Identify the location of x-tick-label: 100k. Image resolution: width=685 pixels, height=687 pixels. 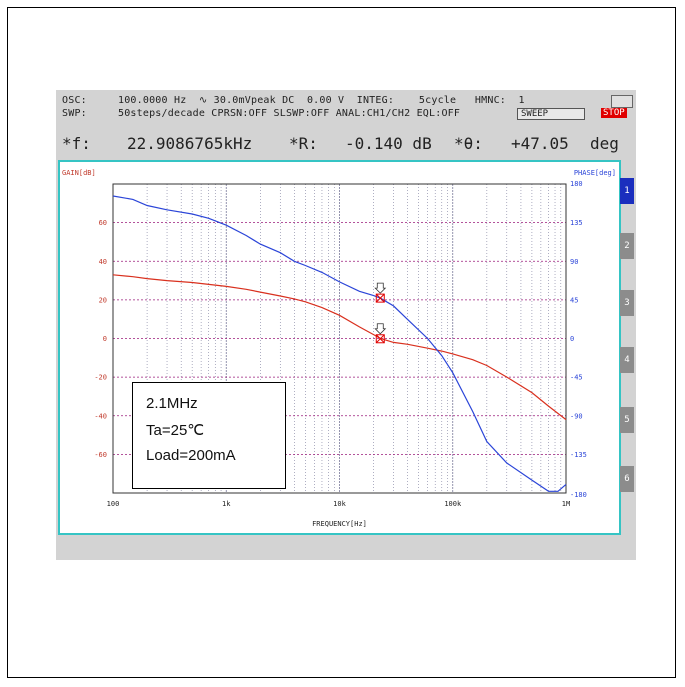
(453, 504).